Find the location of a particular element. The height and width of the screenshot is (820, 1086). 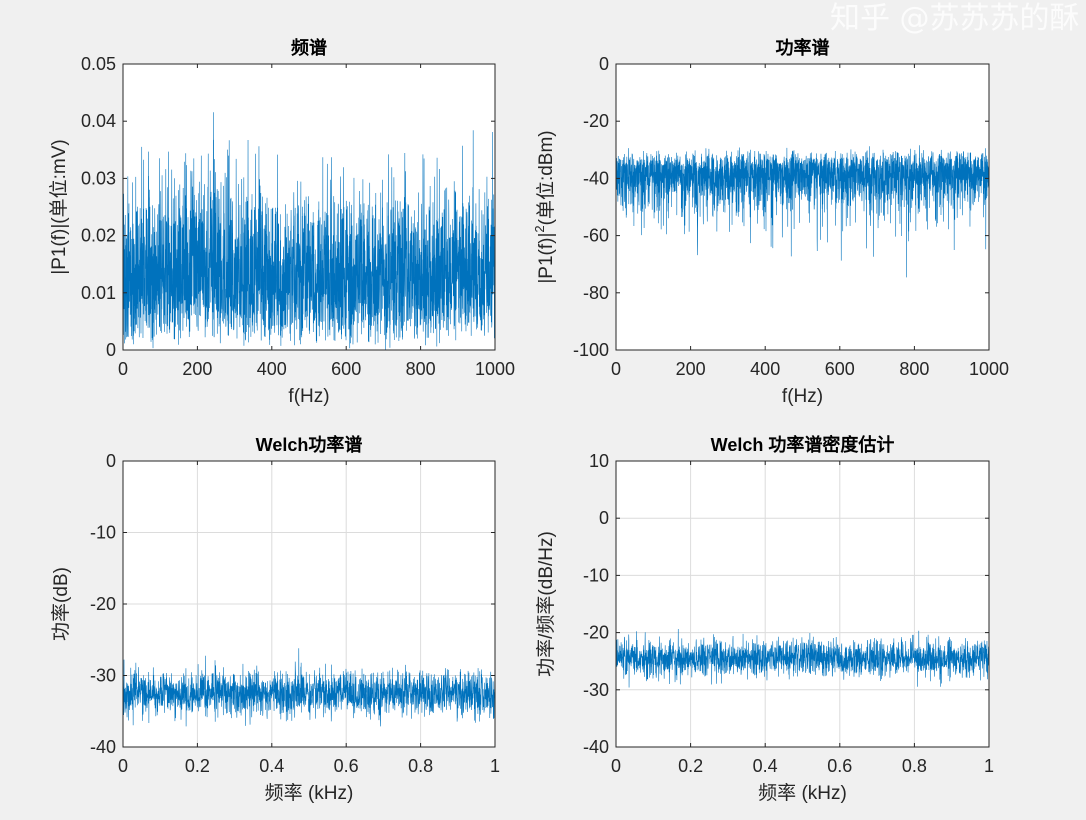

y-tick-label: 0.03 is located at coordinates (98, 178).